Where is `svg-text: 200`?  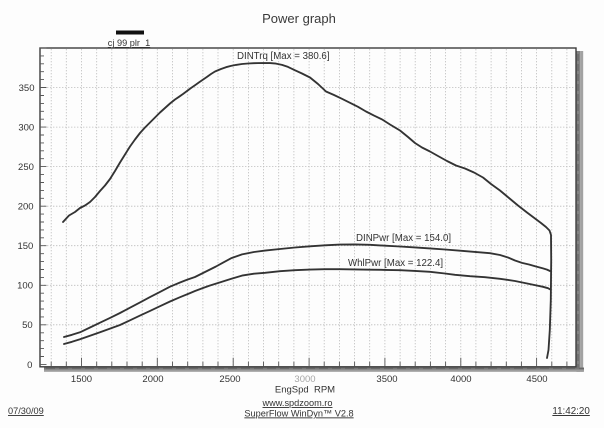
svg-text: 200 is located at coordinates (26, 207).